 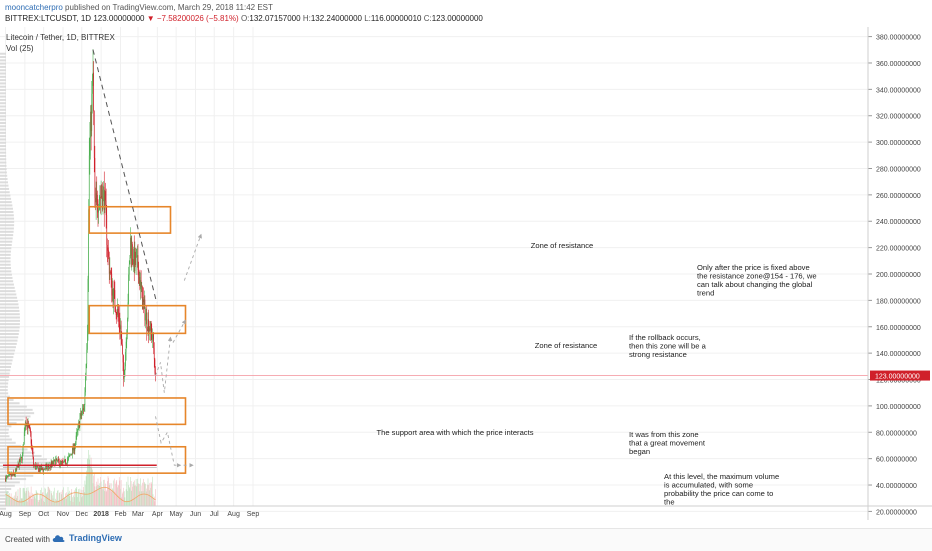 I want to click on author-link: mooncatcherpro, so click(x=34, y=7).